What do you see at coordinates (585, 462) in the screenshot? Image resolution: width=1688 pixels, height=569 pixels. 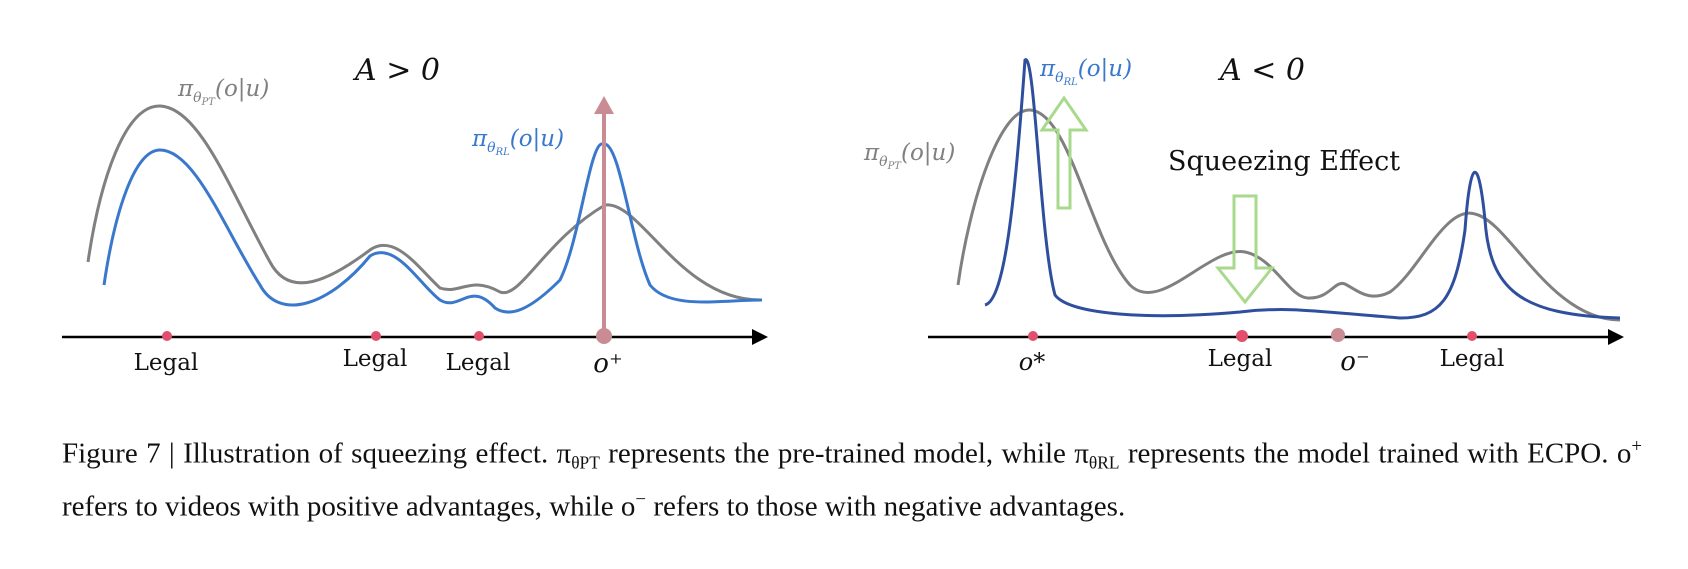 I see `caption-pt-sub: θPT` at bounding box center [585, 462].